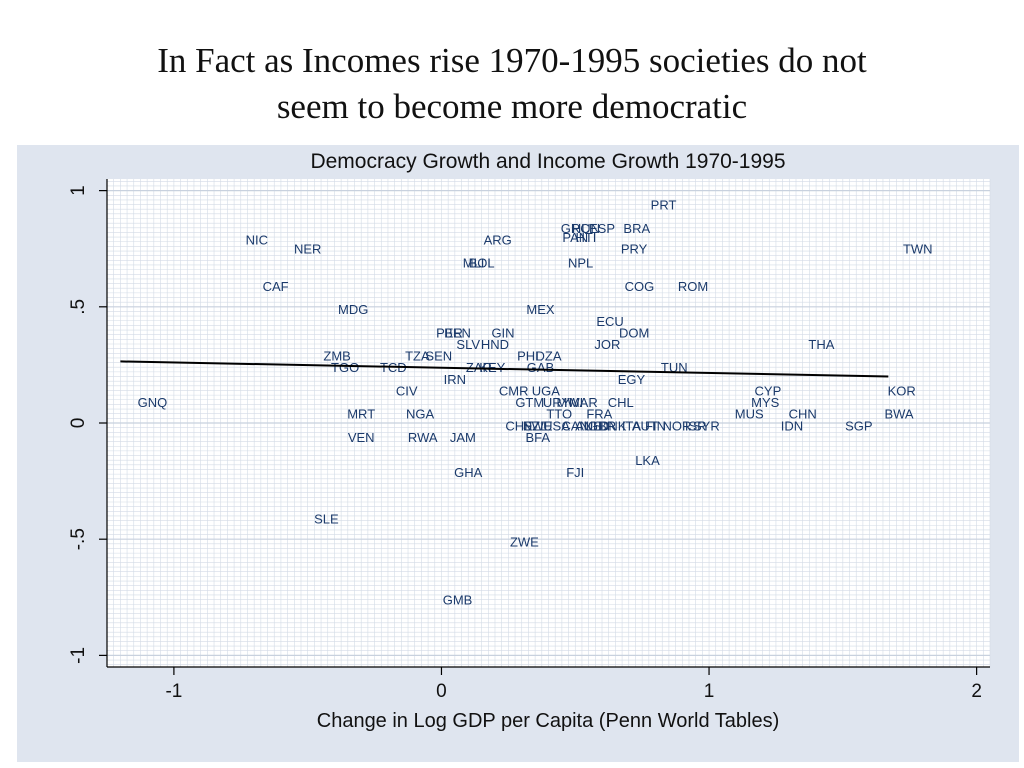 The height and width of the screenshot is (768, 1024). I want to click on point-label-mli: MLI, so click(474, 263).